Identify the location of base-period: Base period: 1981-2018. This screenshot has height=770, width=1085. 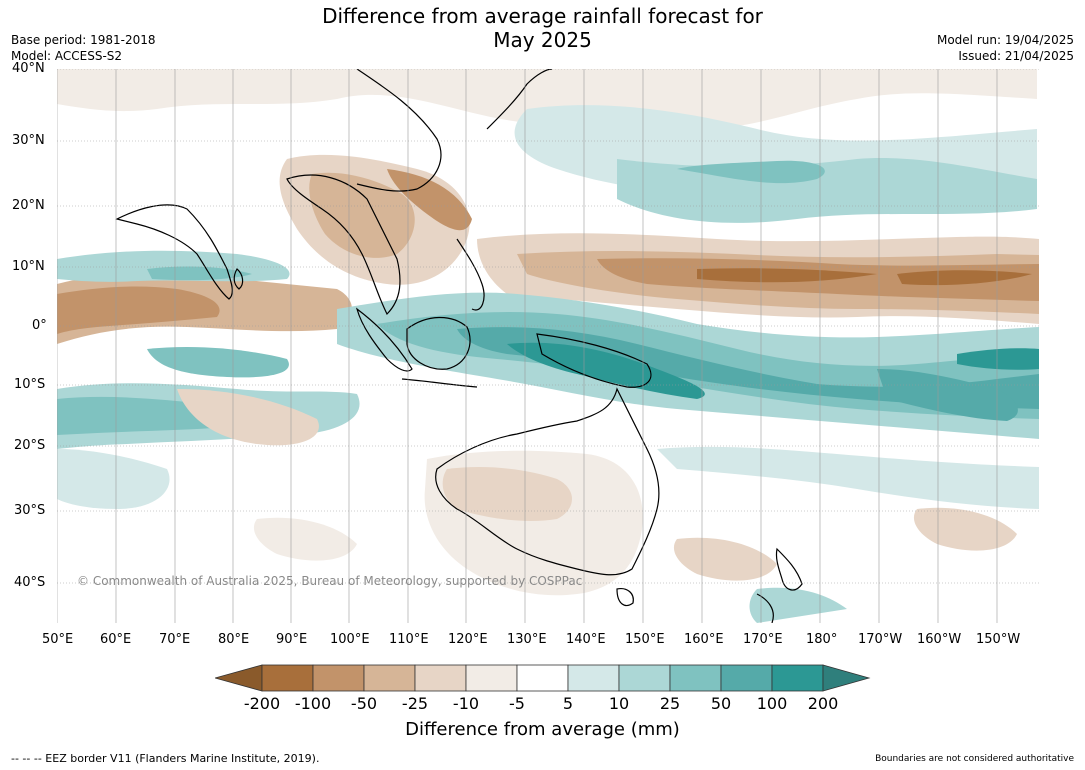
(83, 40).